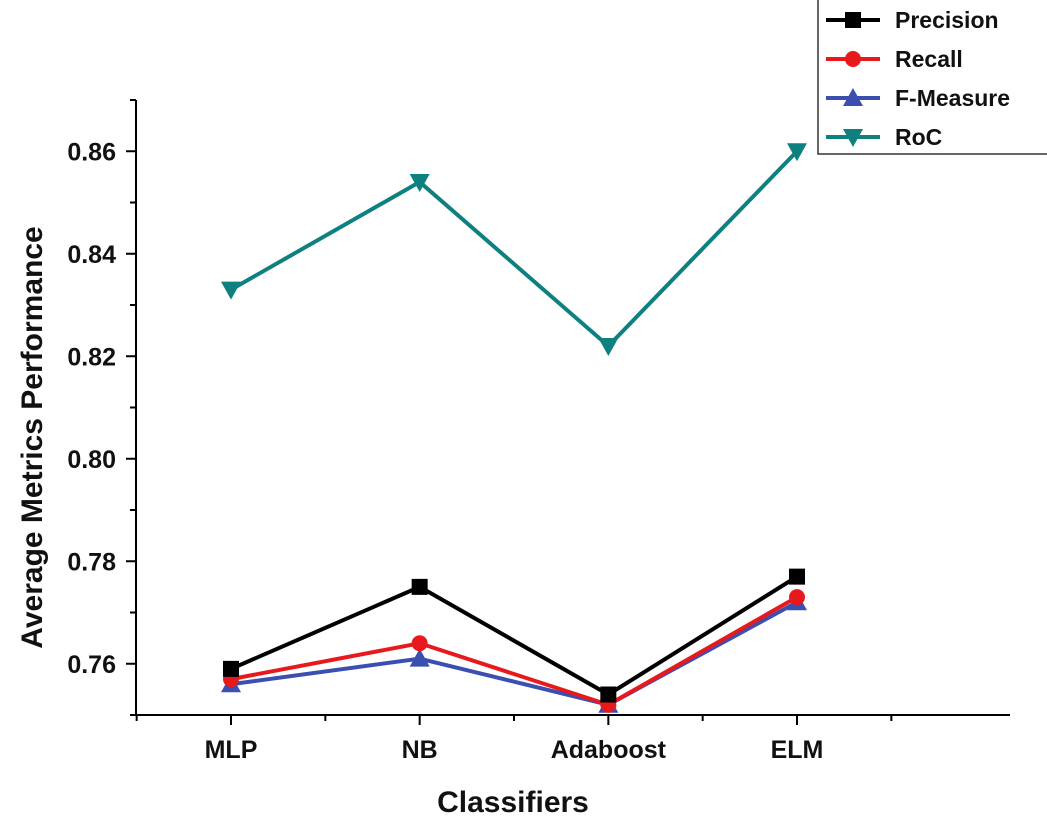 Image resolution: width=1047 pixels, height=825 pixels. I want to click on y-tick-label: 0.76, so click(91, 665).